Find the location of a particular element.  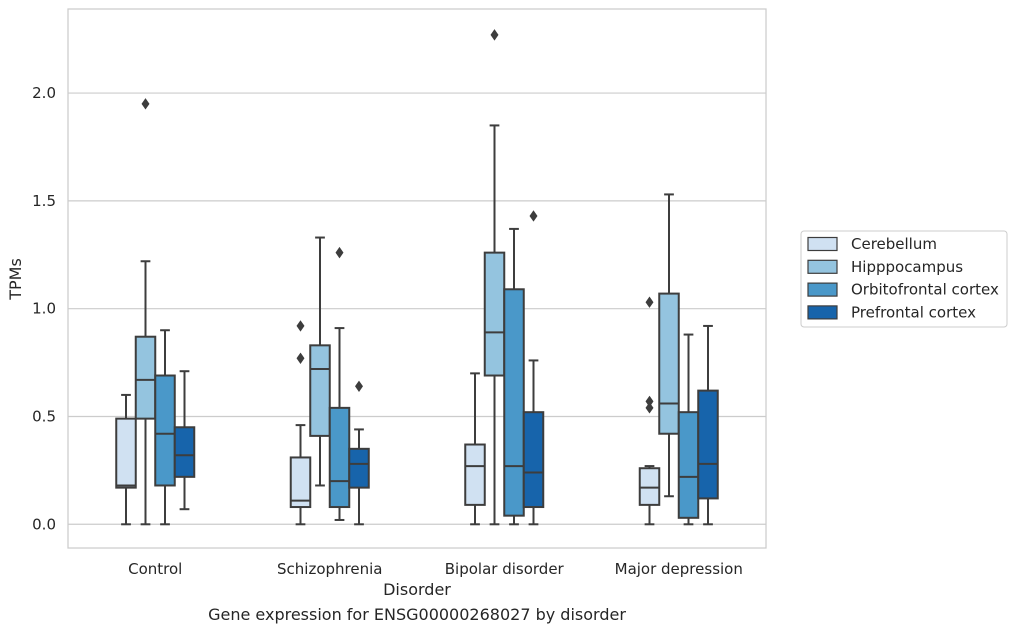

x-tick-label: Major depression is located at coordinates (679, 569).